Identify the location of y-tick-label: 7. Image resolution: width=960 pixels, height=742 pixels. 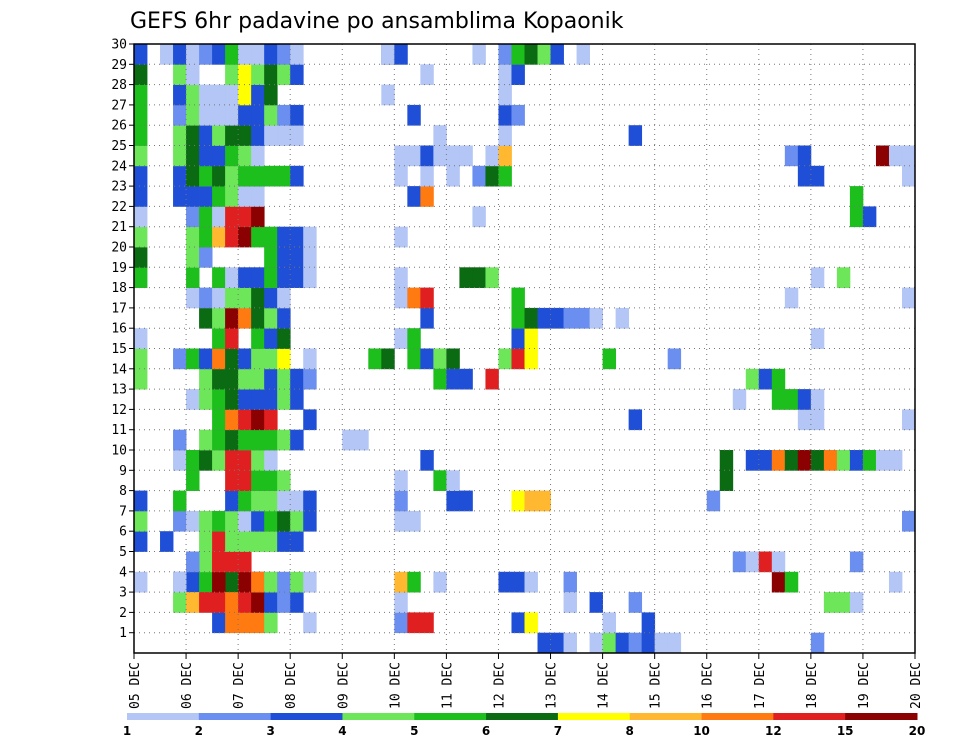
(123, 511).